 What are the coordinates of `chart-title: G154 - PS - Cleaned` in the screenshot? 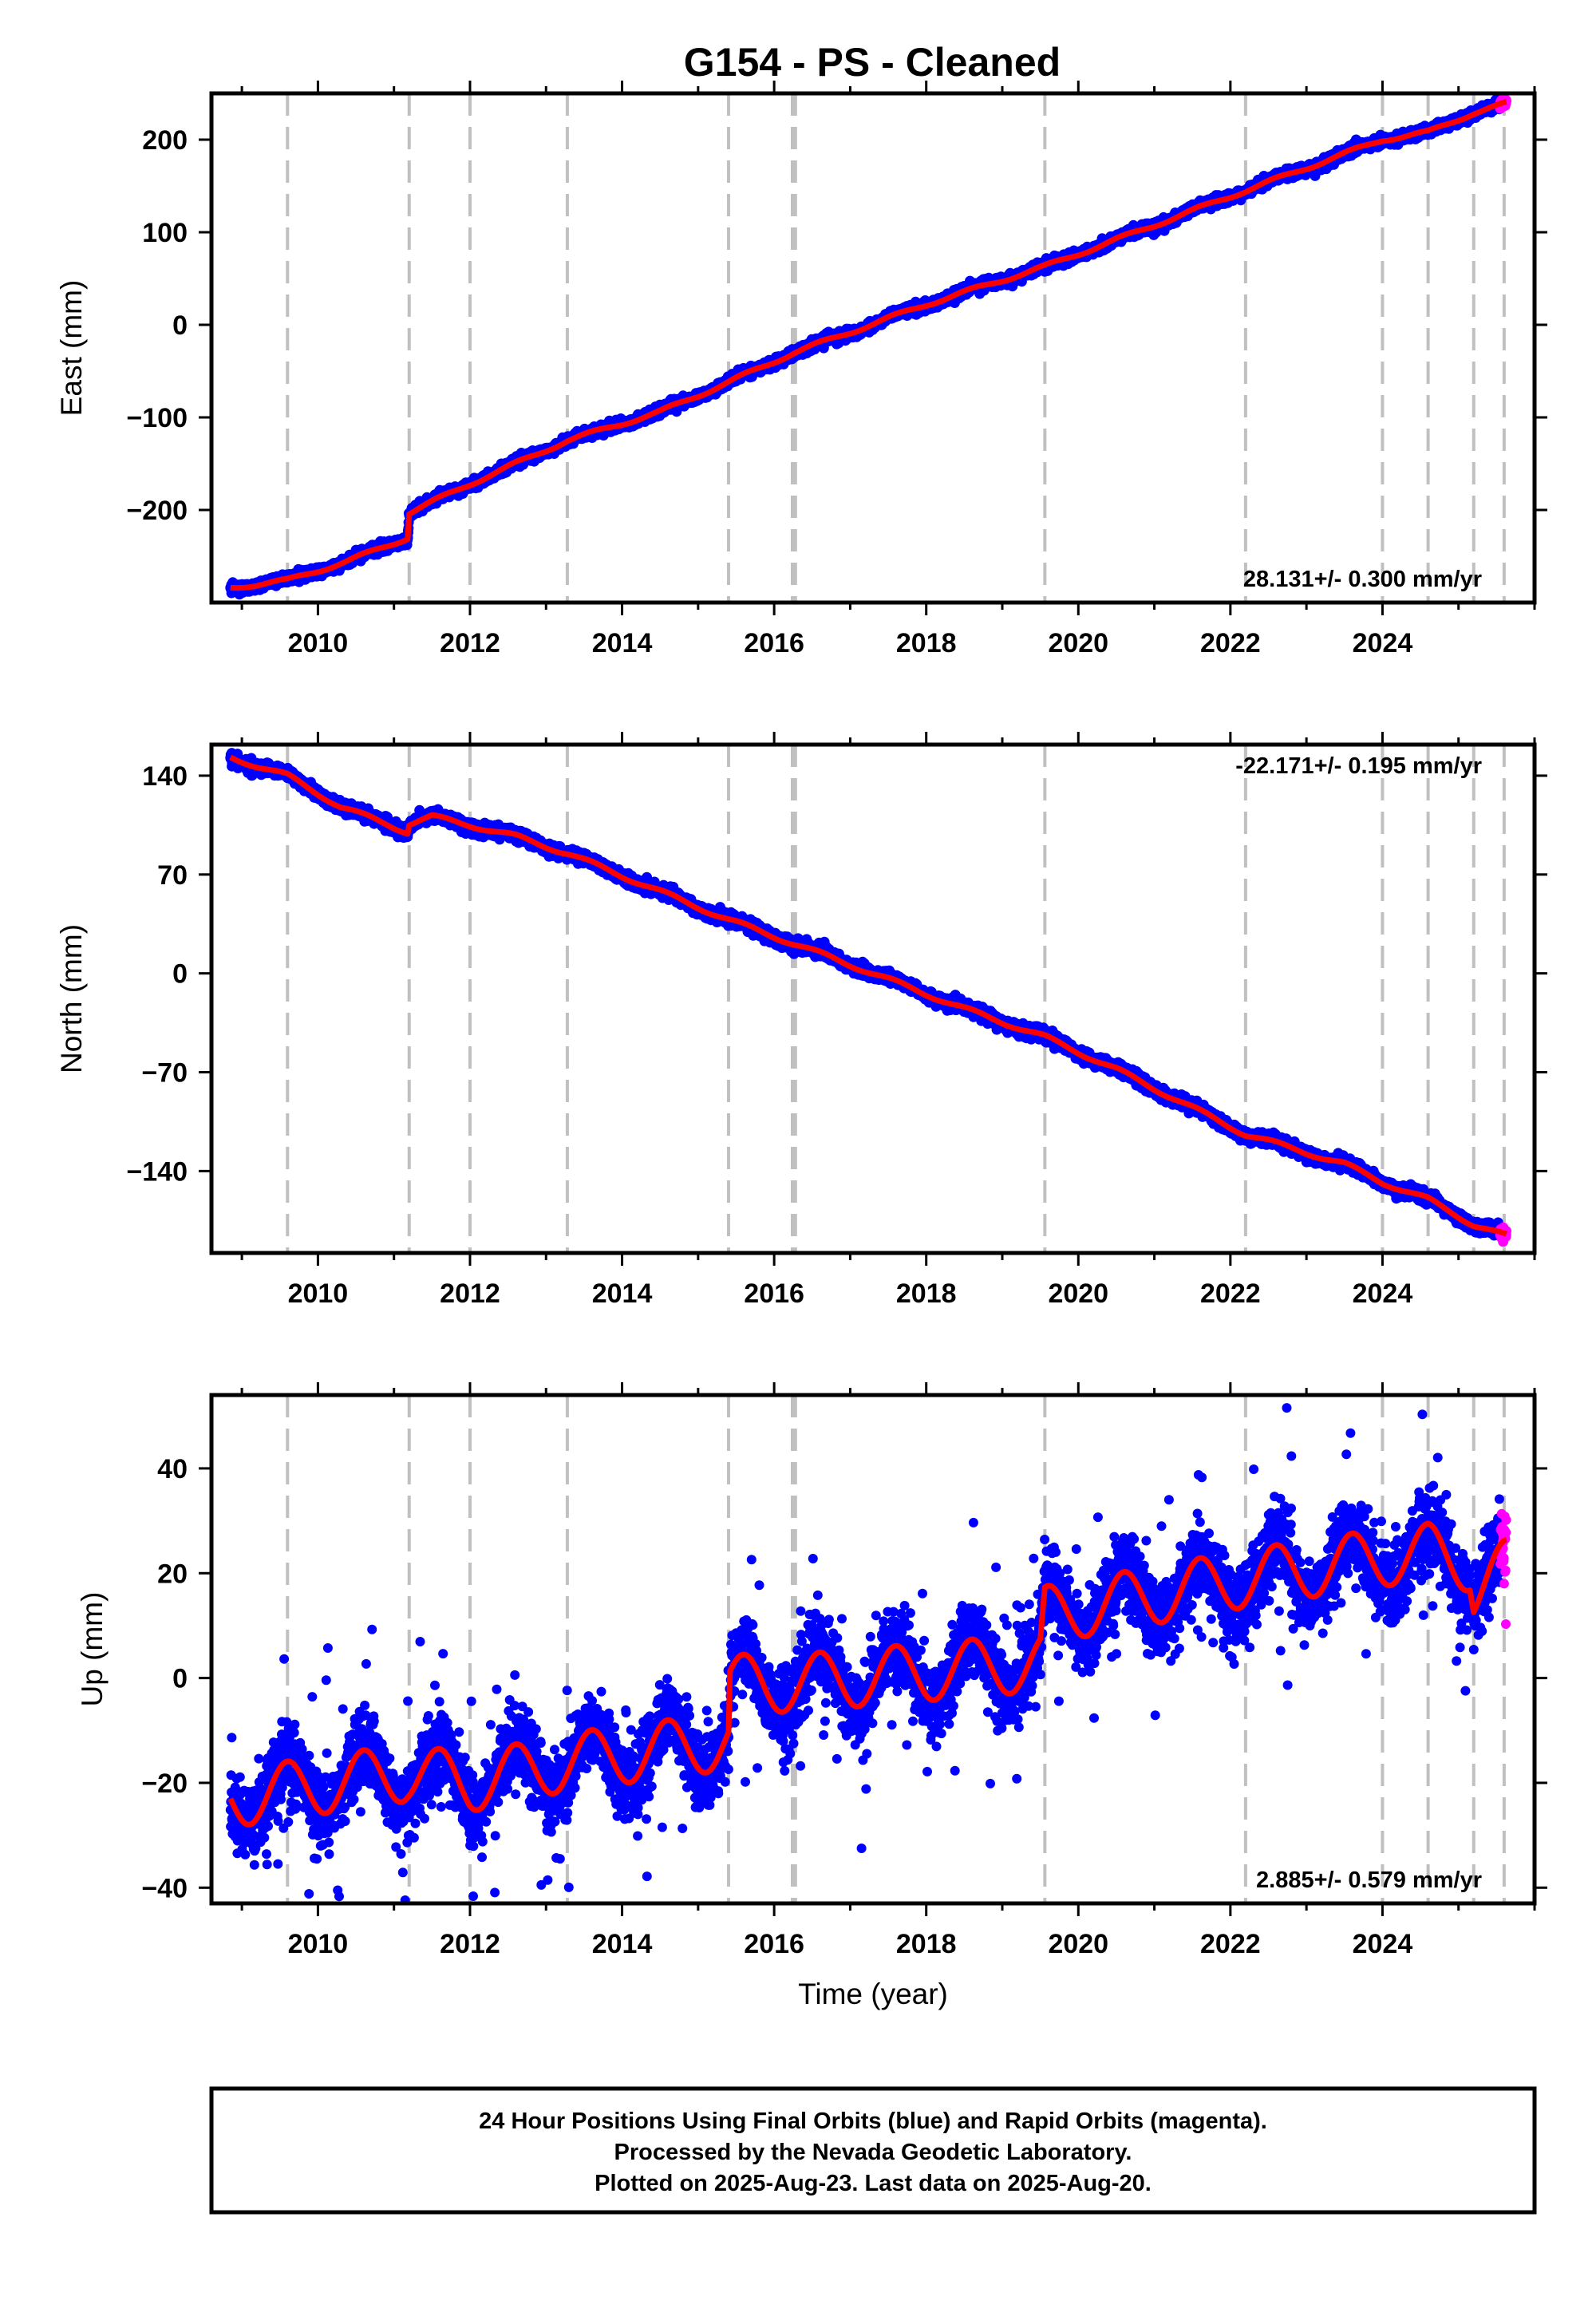 It's located at (873, 62).